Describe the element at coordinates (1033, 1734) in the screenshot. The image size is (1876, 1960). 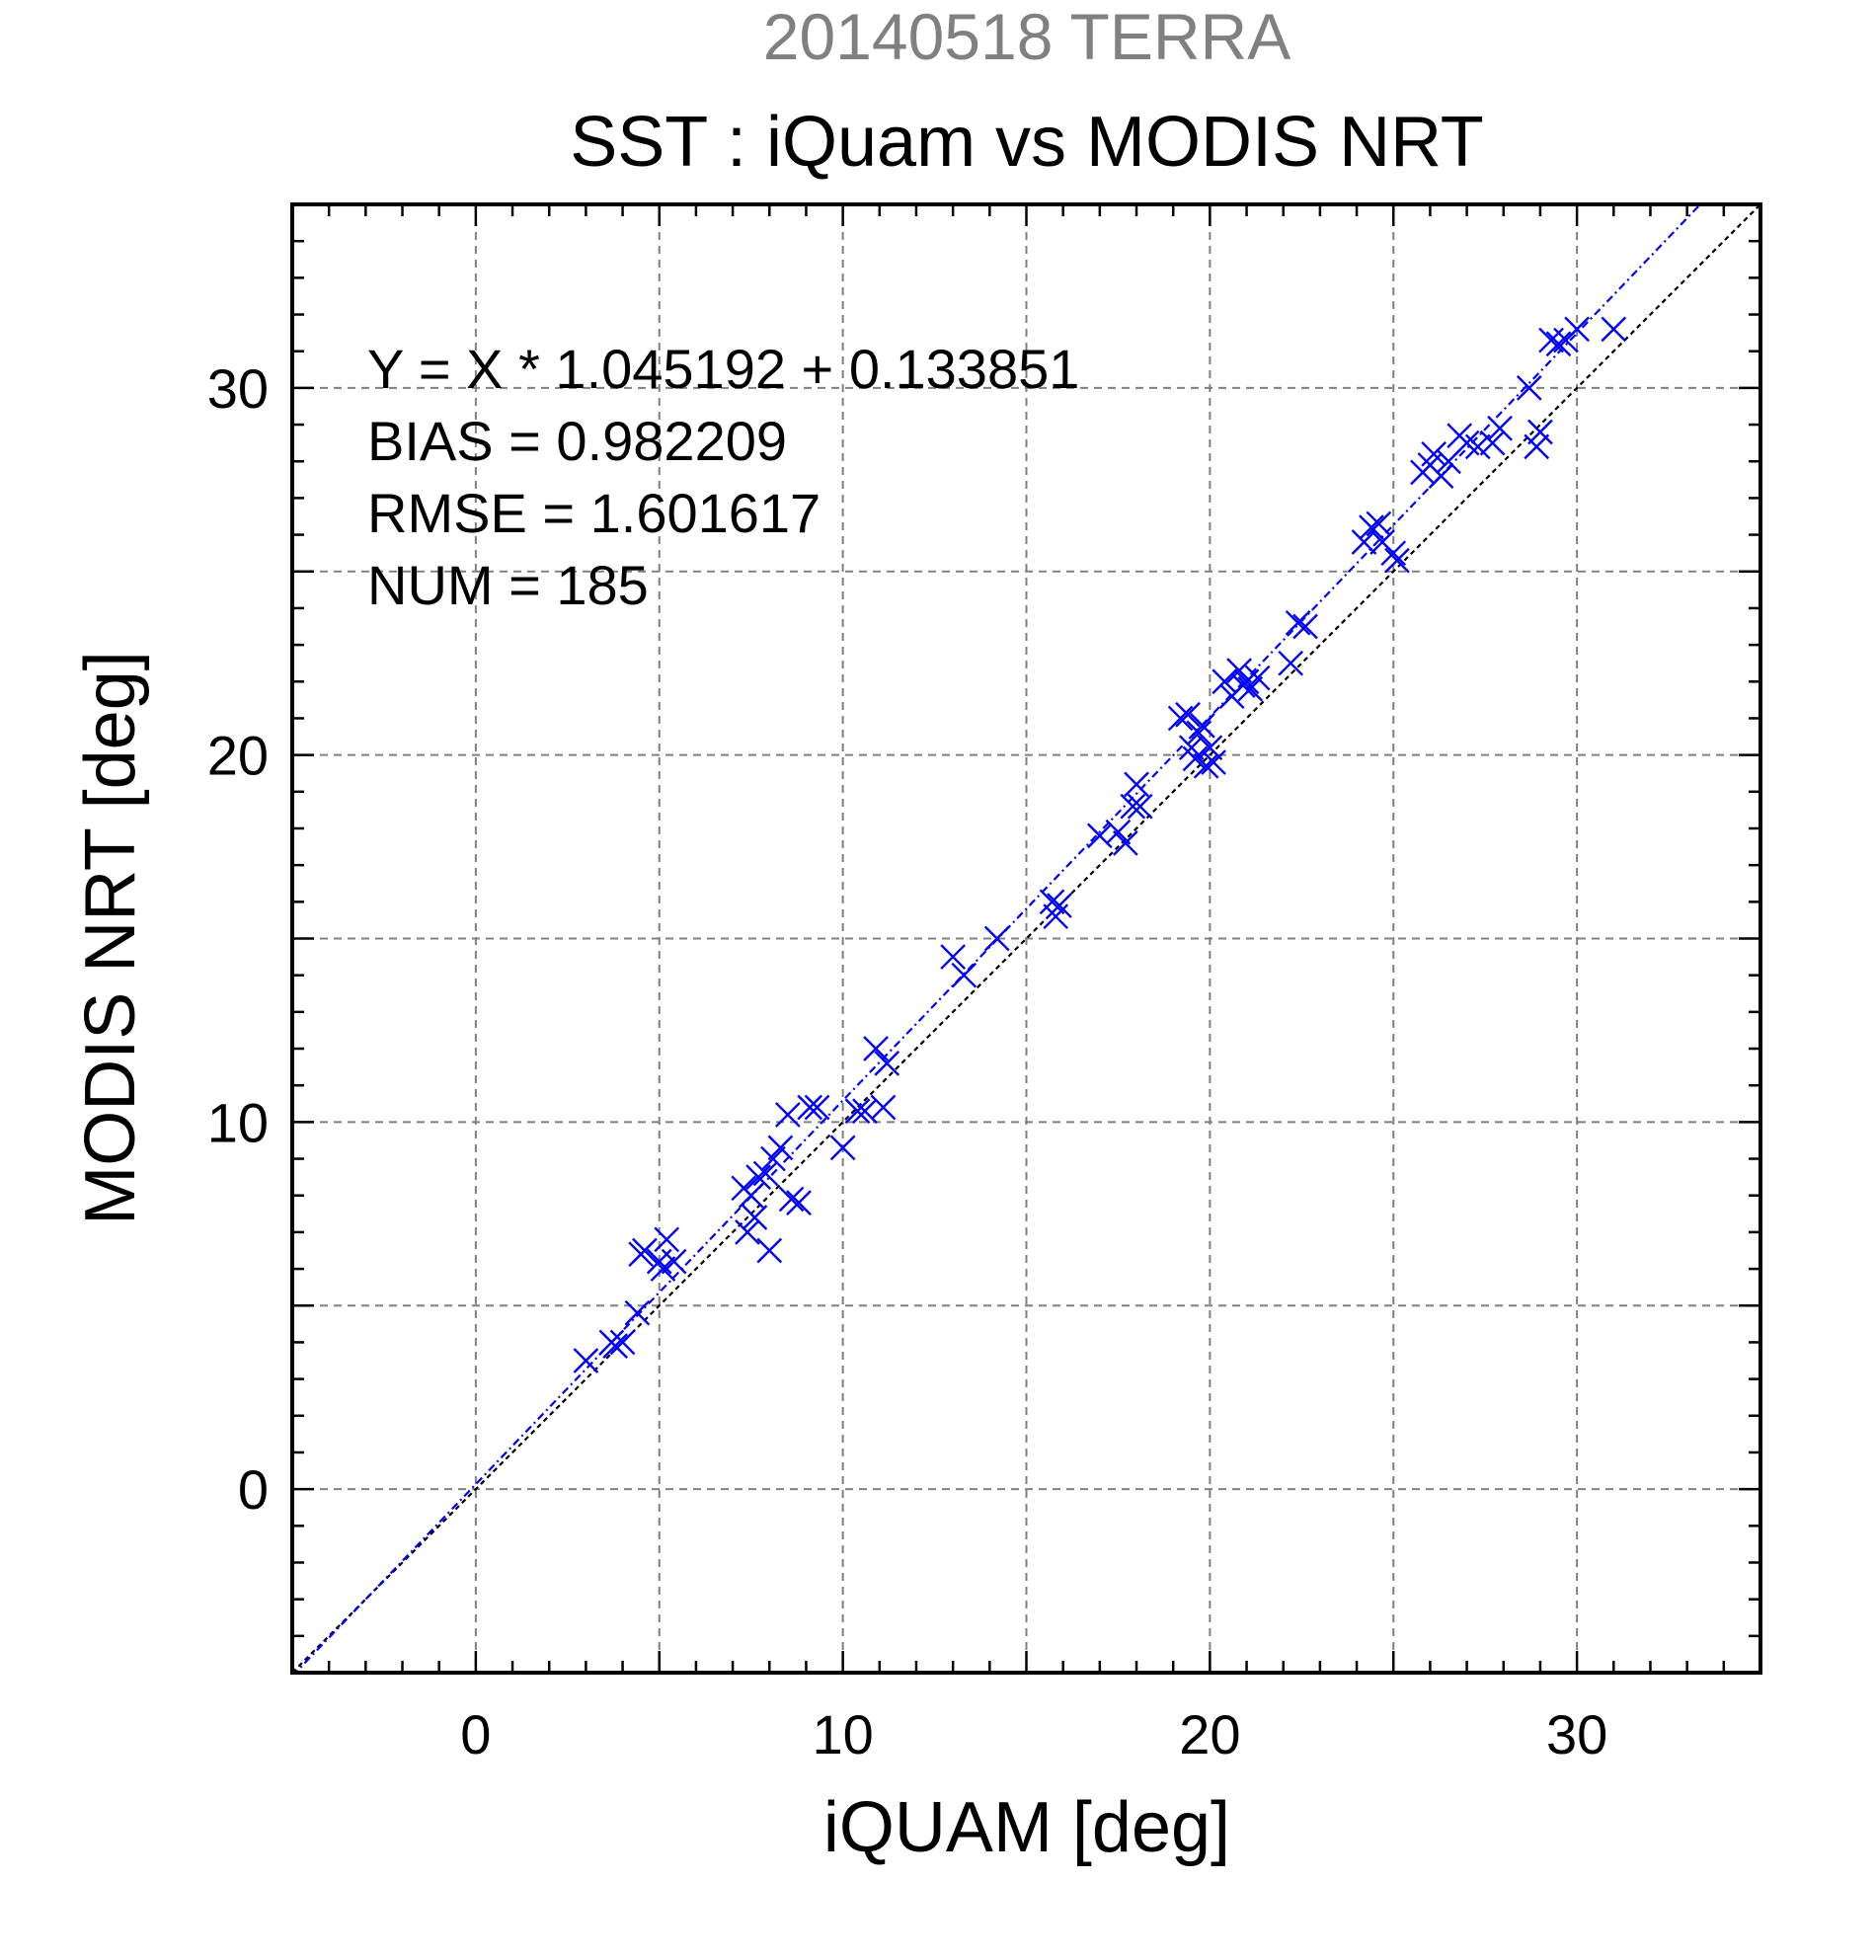
I see `x-tick-labels: 0 10 20 30` at that location.